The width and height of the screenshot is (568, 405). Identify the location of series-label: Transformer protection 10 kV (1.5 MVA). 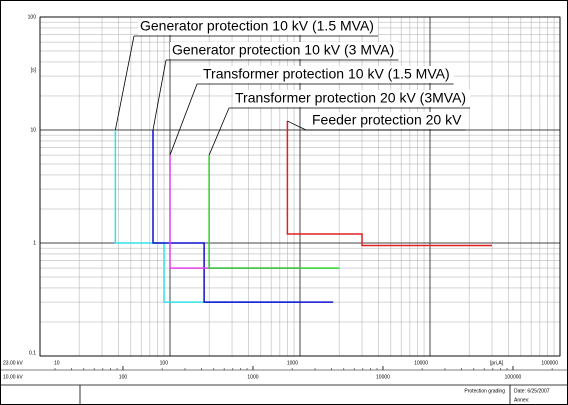
(326, 74).